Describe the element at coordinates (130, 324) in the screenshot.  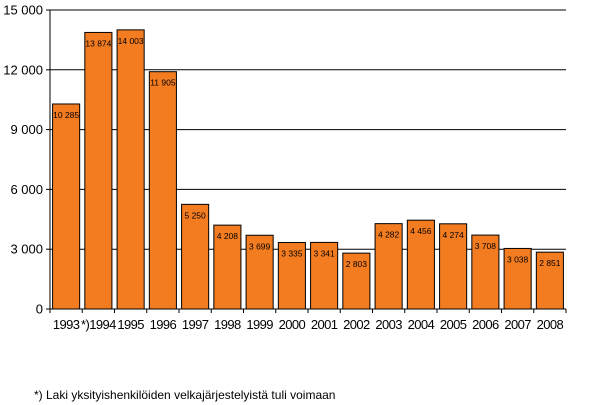
I see `x-tick-label: 1995` at that location.